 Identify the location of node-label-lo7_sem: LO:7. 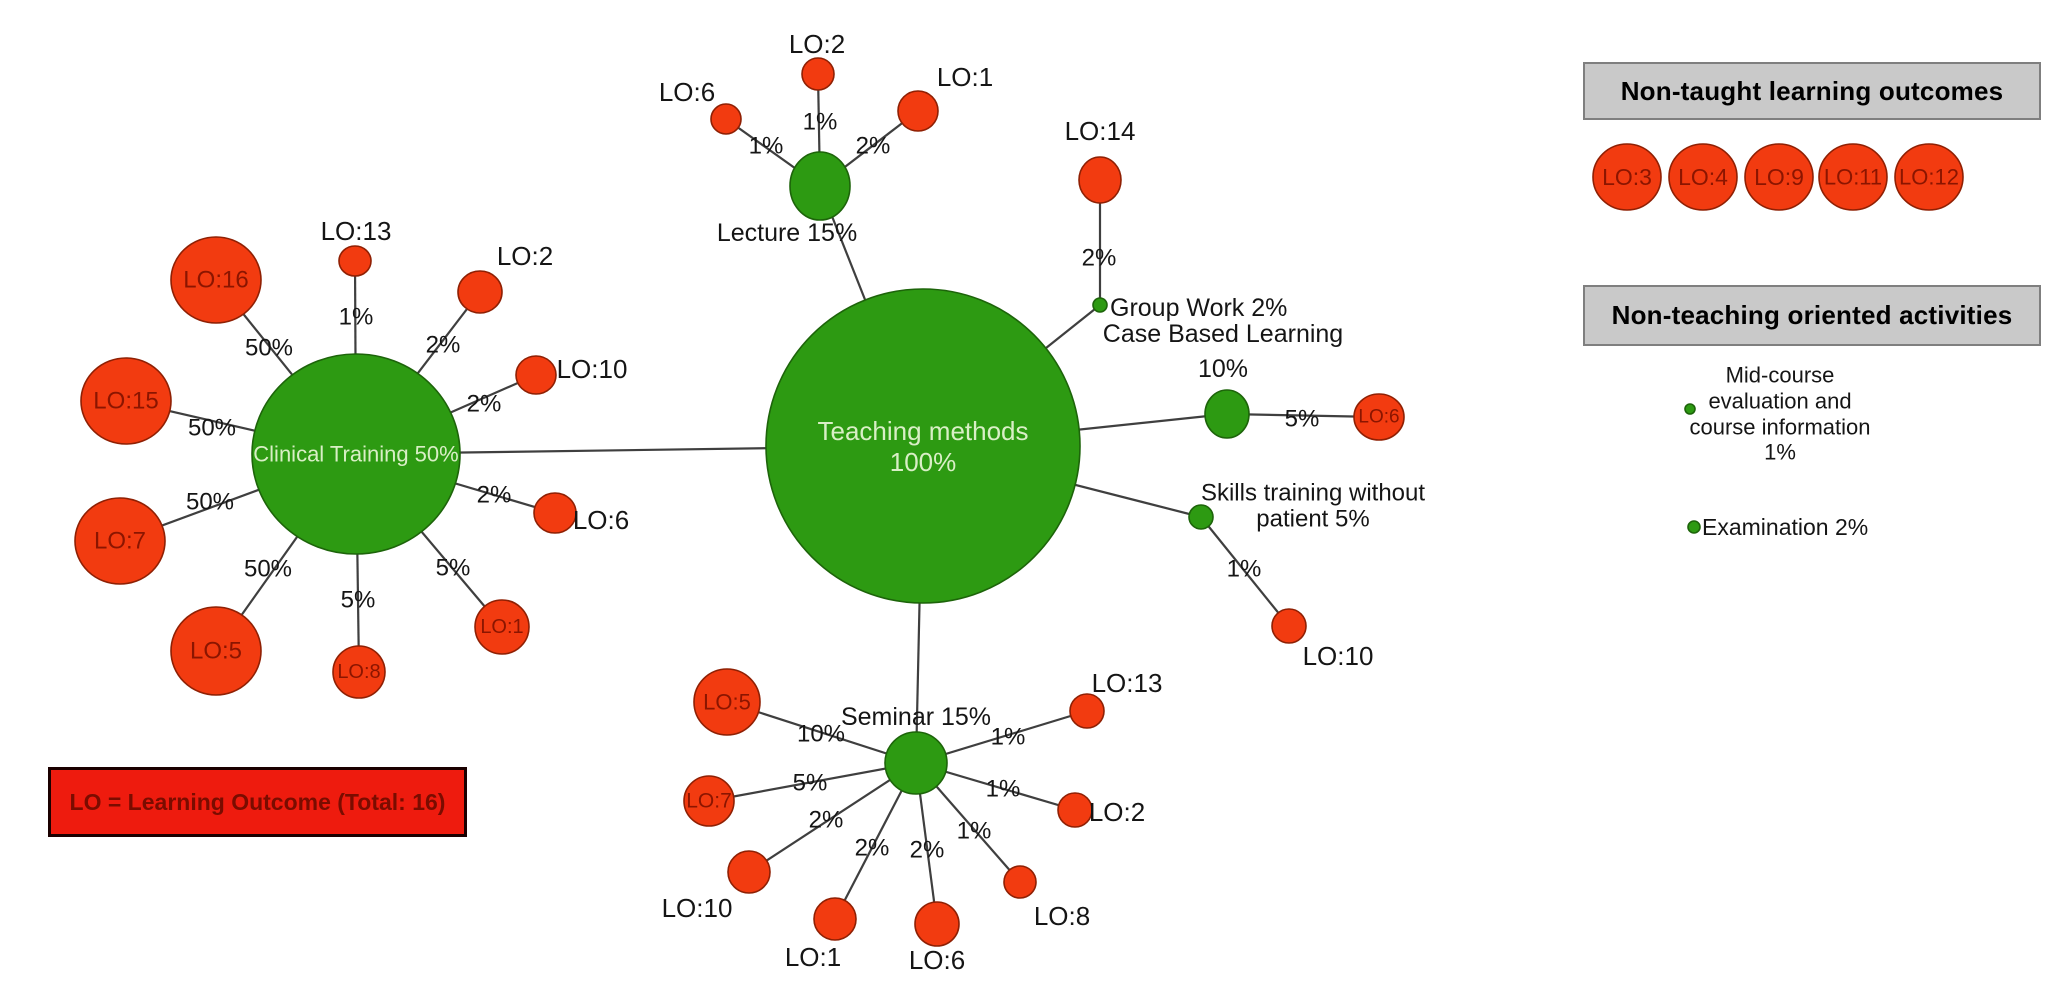
(709, 801).